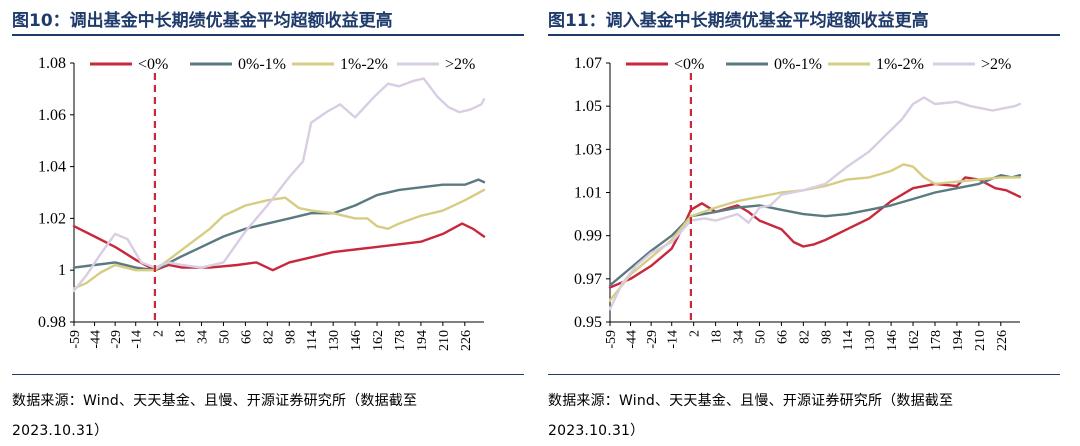 Image resolution: width=1080 pixels, height=446 pixels. Describe the element at coordinates (588, 322) in the screenshot. I see `y-tick-label: 0.95` at that location.